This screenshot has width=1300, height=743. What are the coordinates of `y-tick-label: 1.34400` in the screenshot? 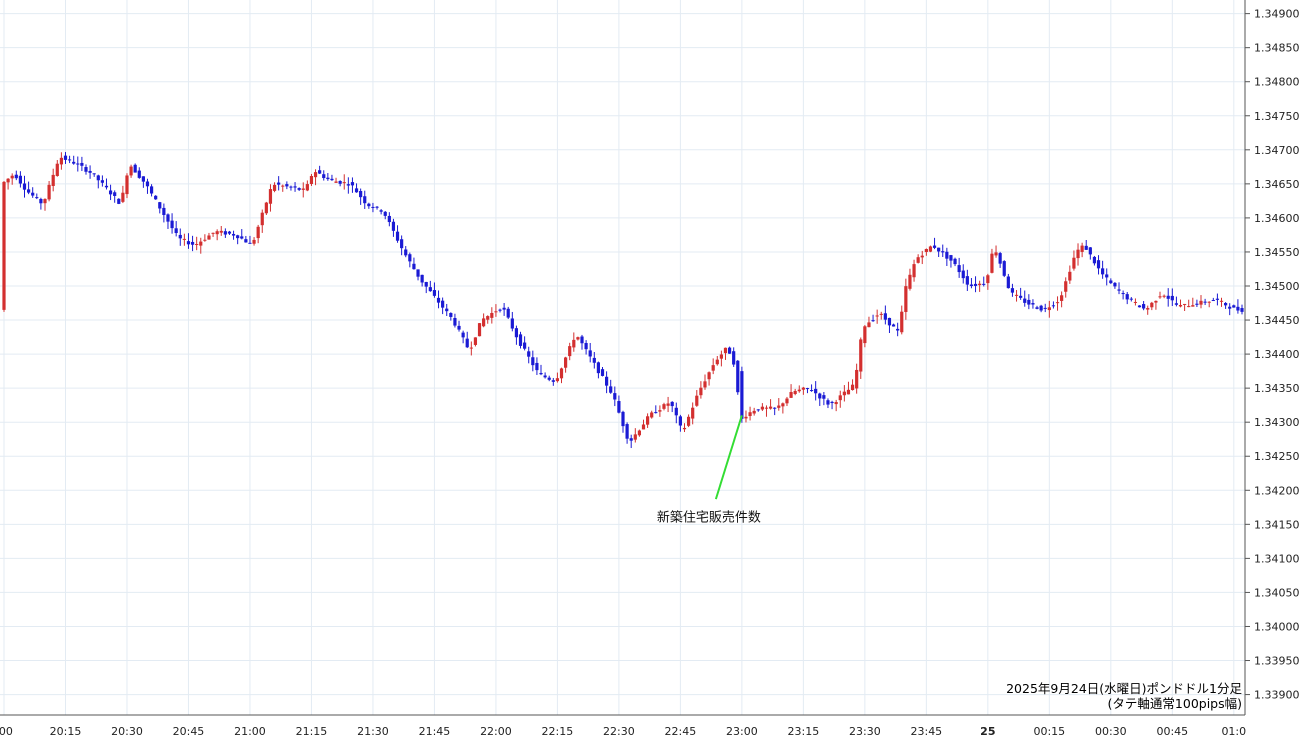 It's located at (1277, 354).